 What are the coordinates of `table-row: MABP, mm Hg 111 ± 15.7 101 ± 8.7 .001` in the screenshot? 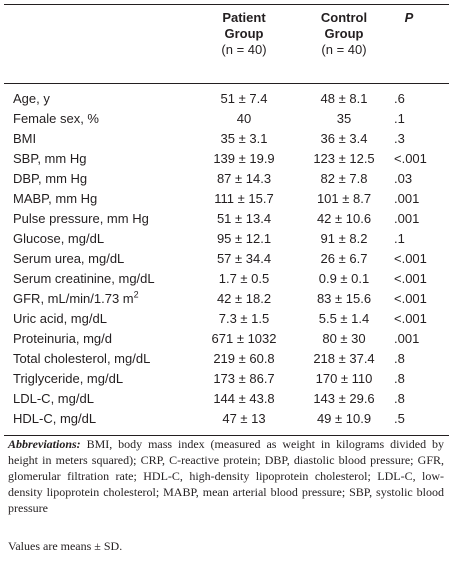 It's located at (226, 199).